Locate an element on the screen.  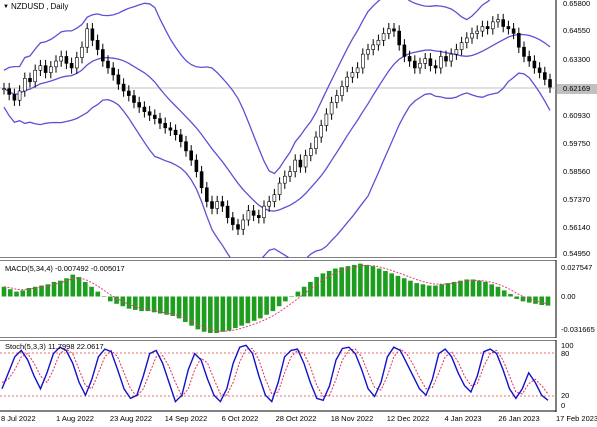
stoch-axis-80: 80 is located at coordinates (565, 353).